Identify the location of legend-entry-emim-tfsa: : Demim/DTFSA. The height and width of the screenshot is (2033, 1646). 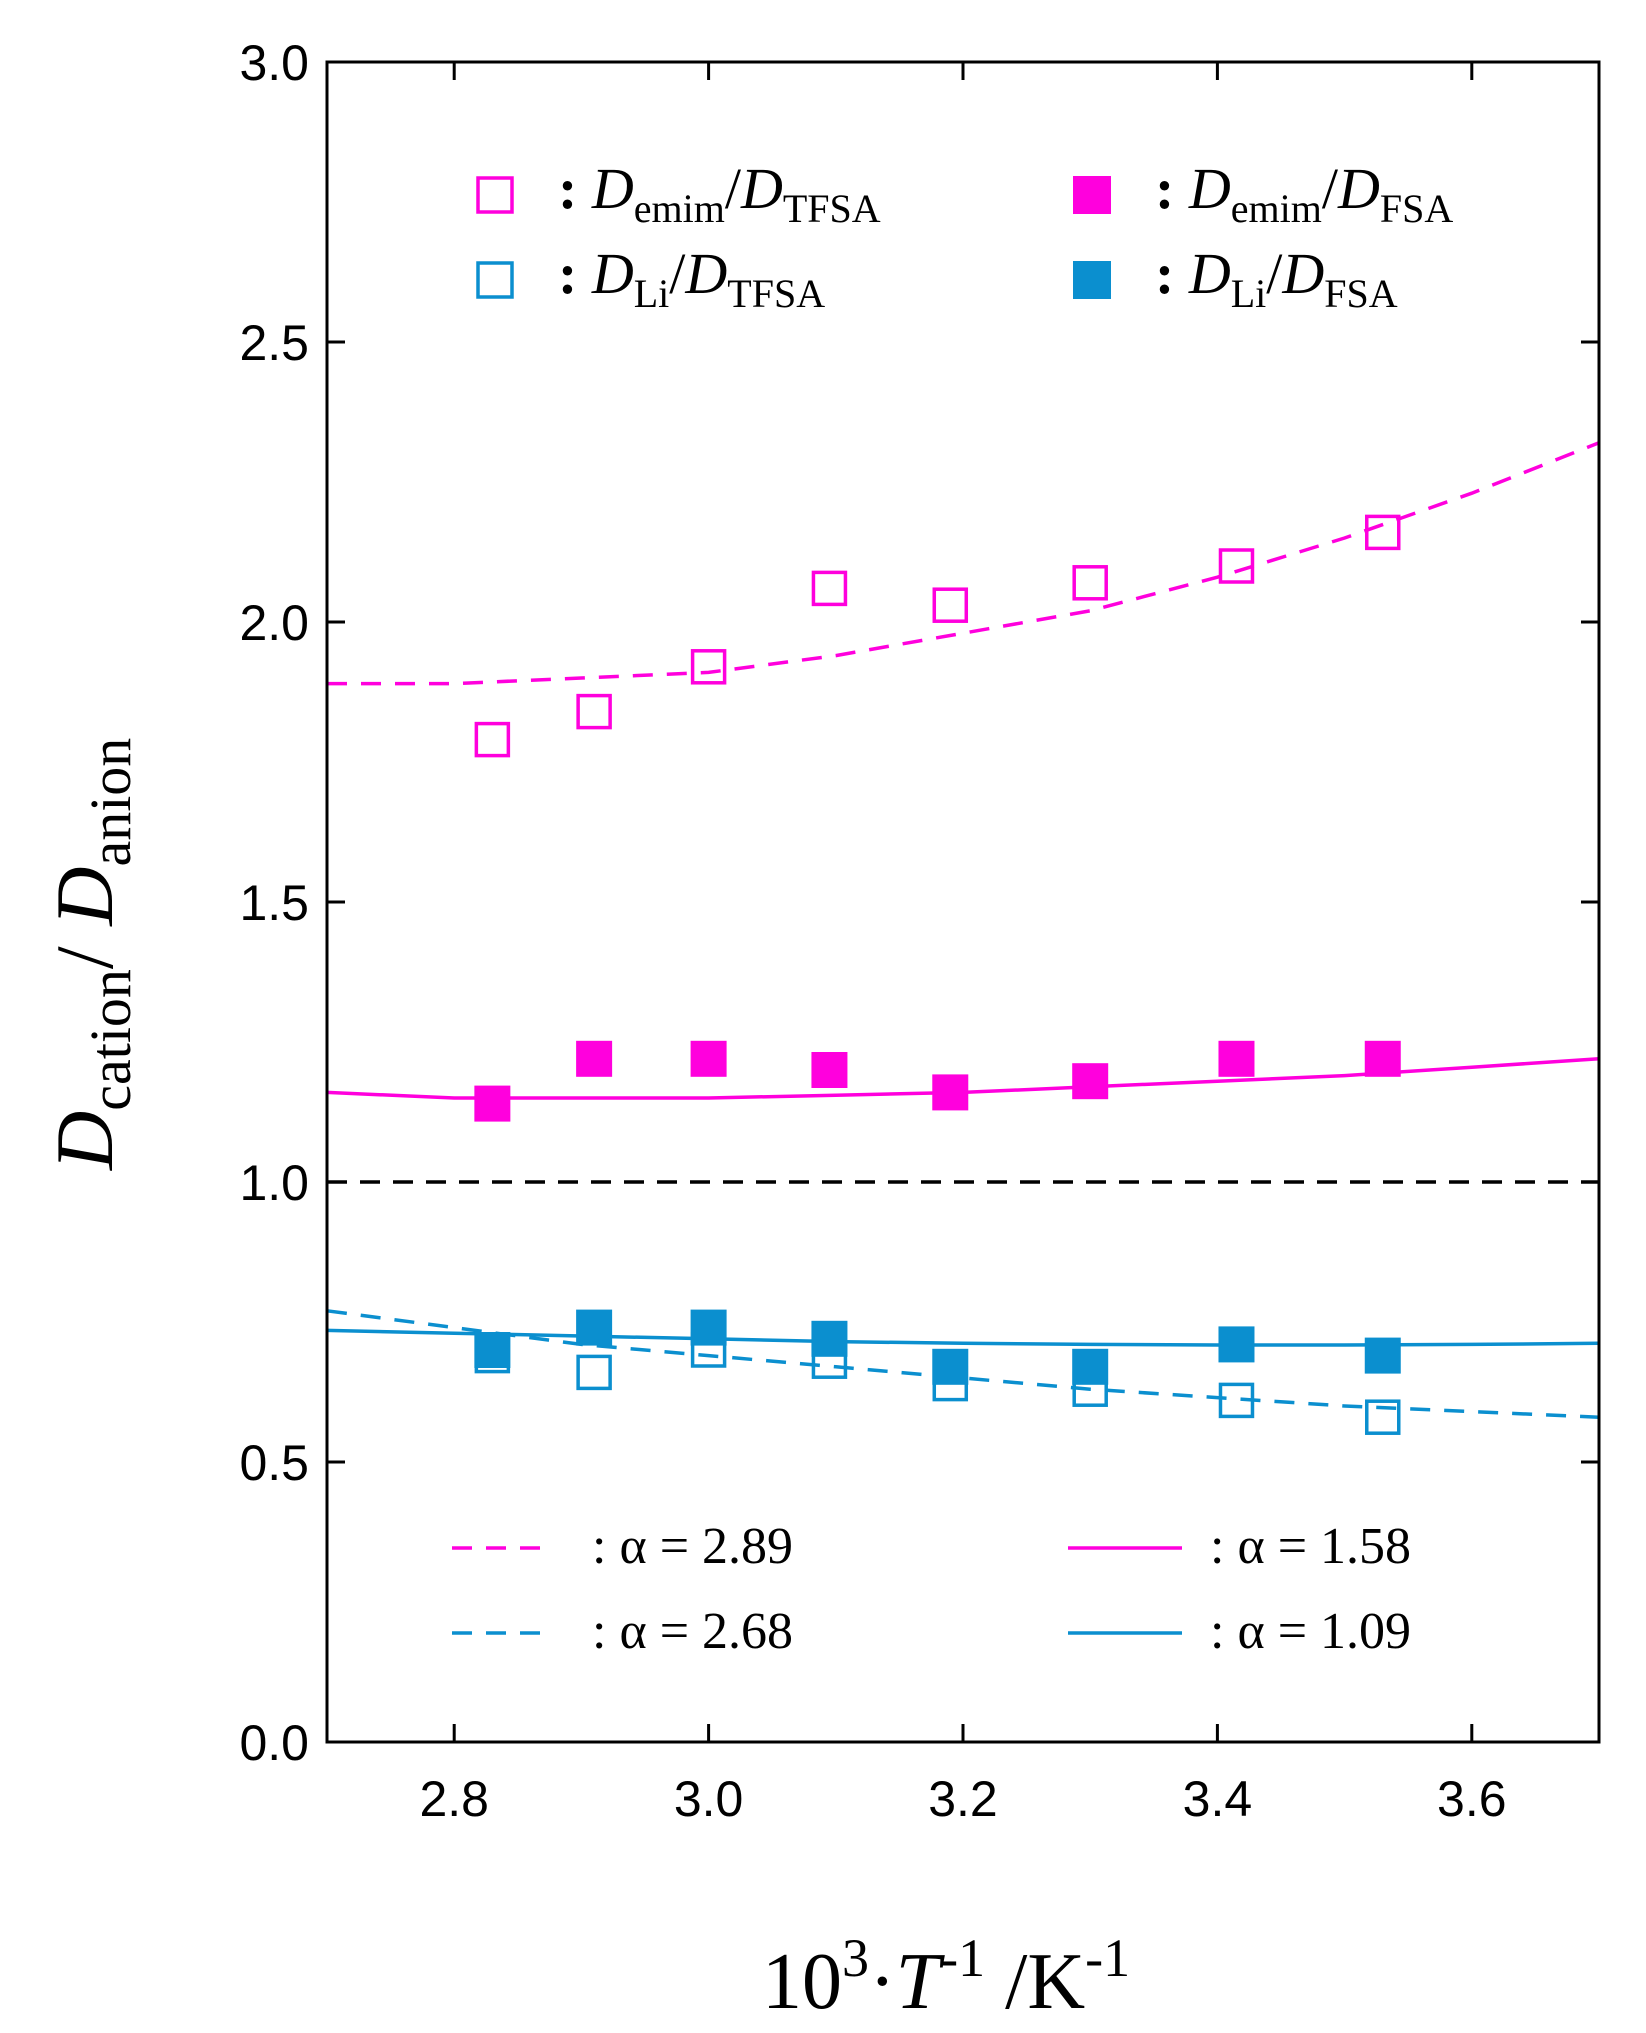
(678, 193).